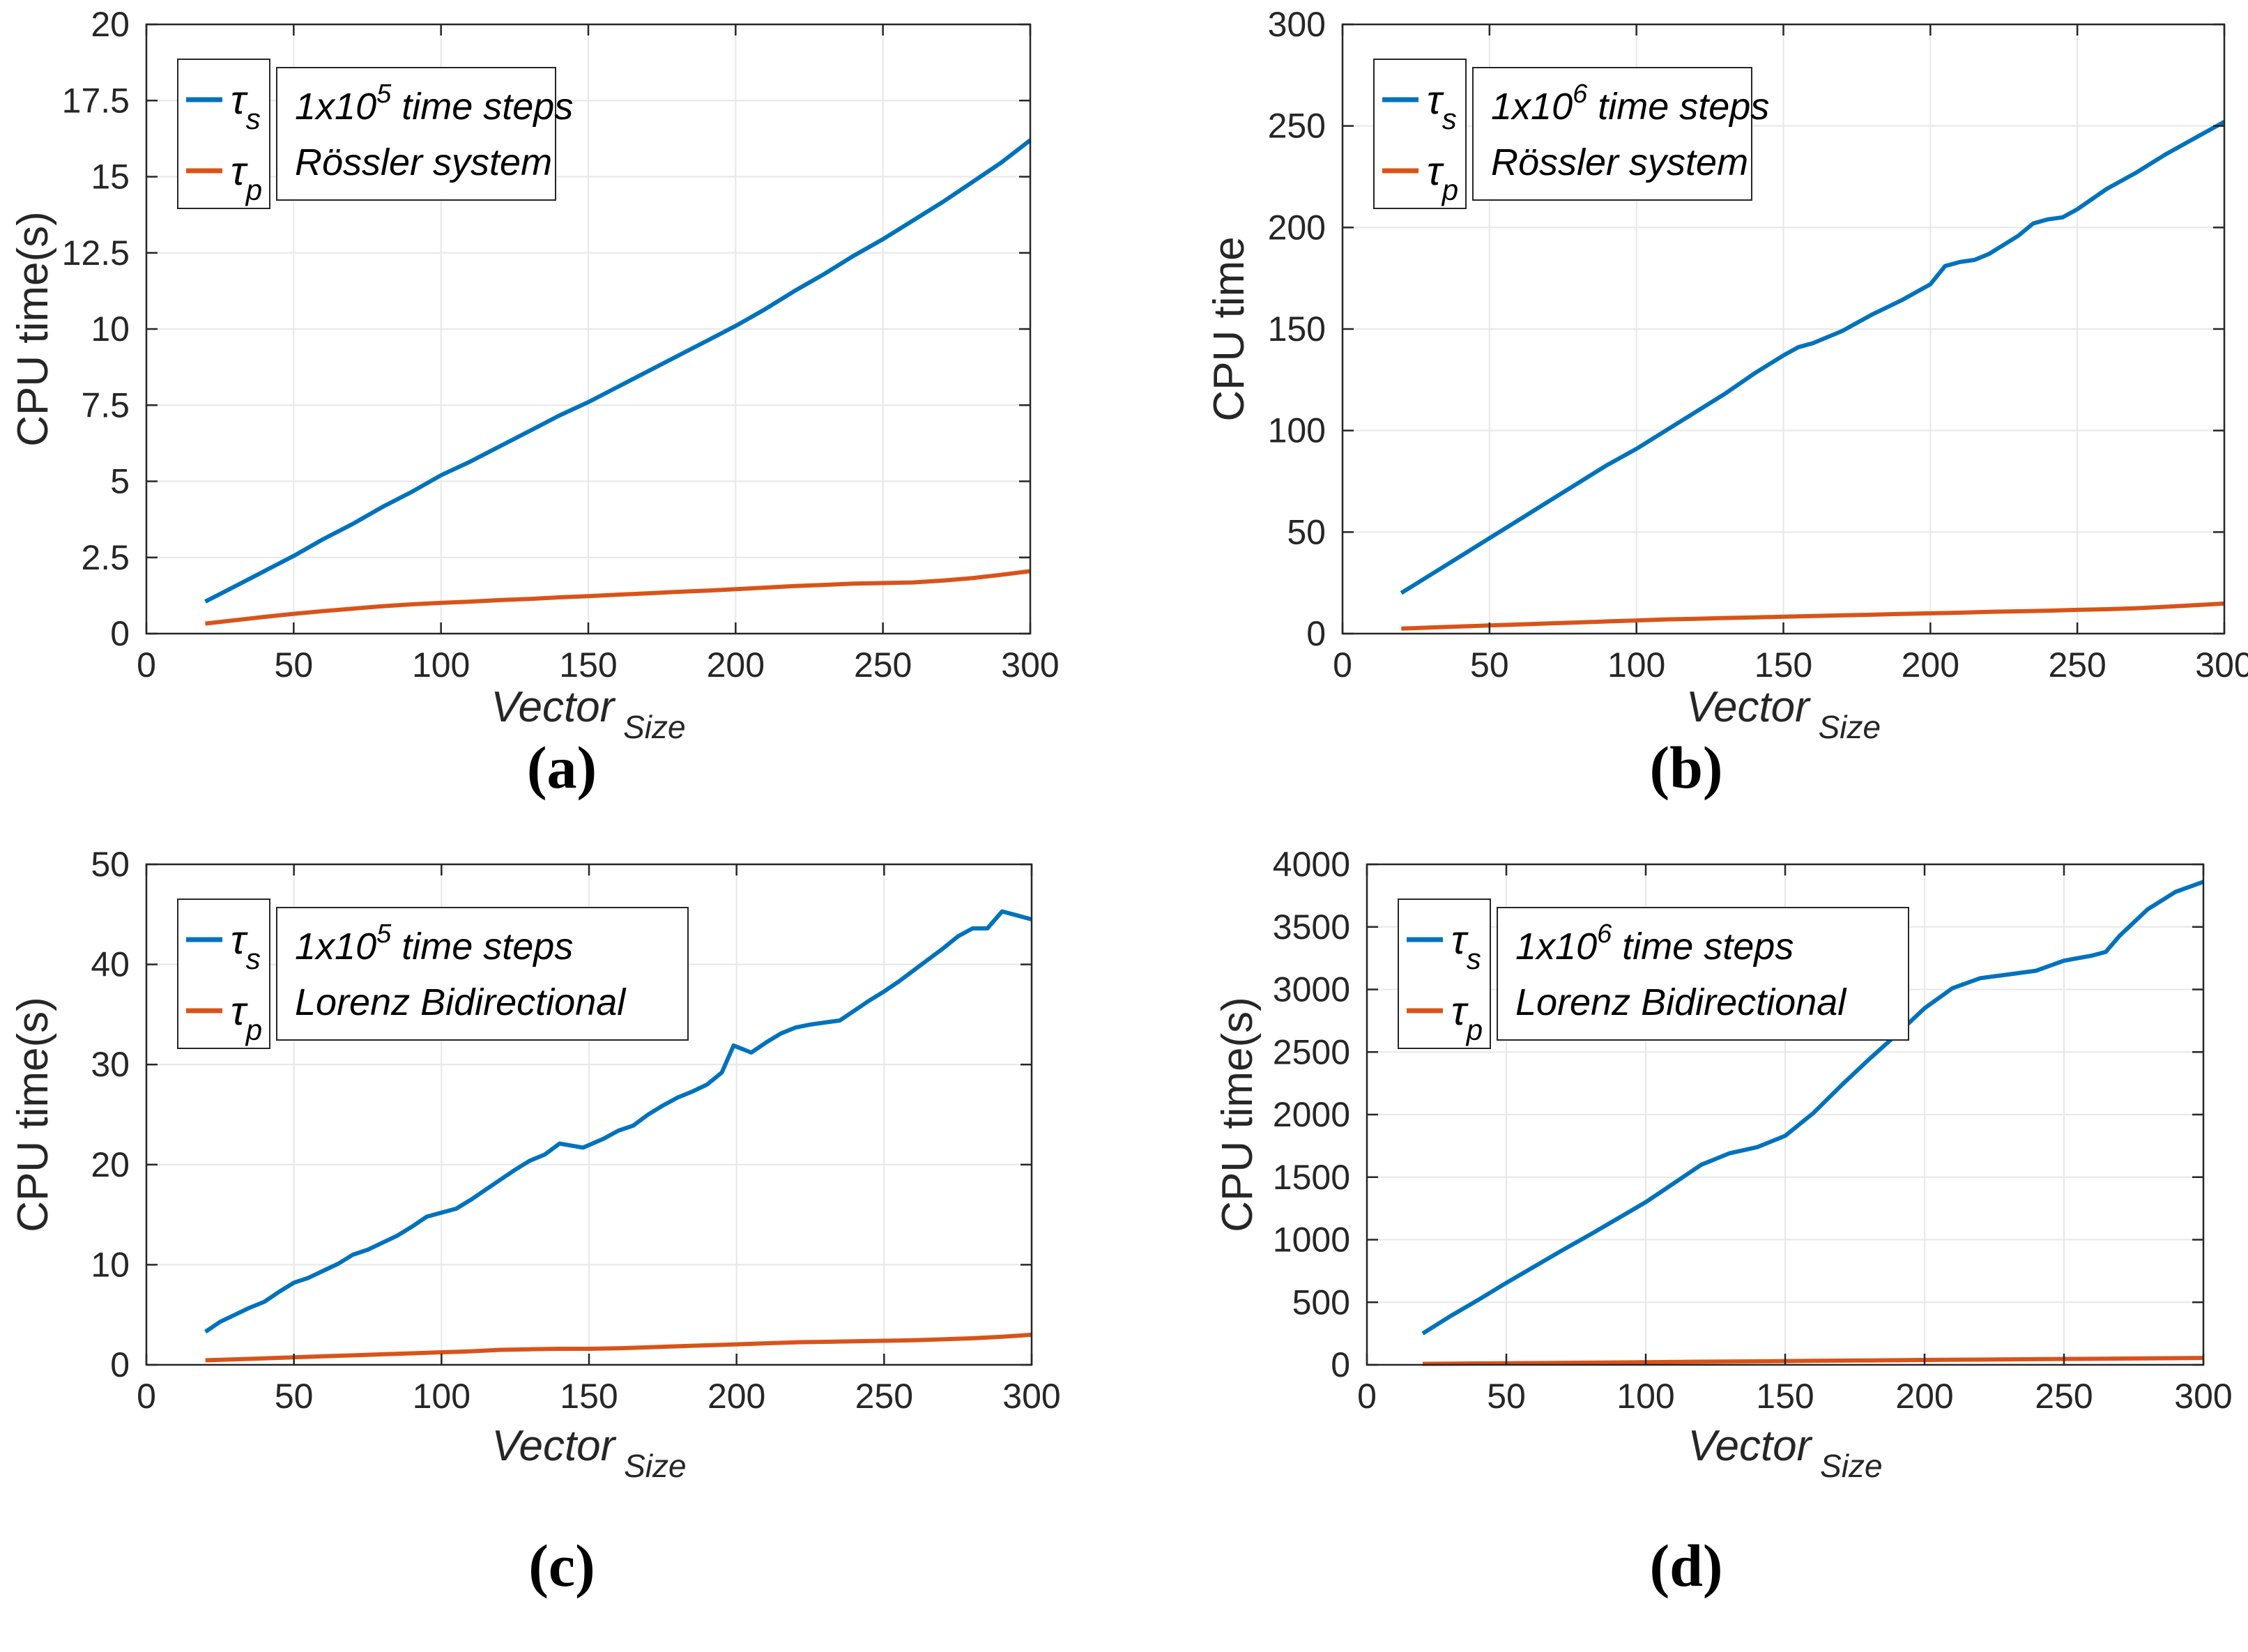  I want to click on y-tick-label: 150, so click(1297, 329).